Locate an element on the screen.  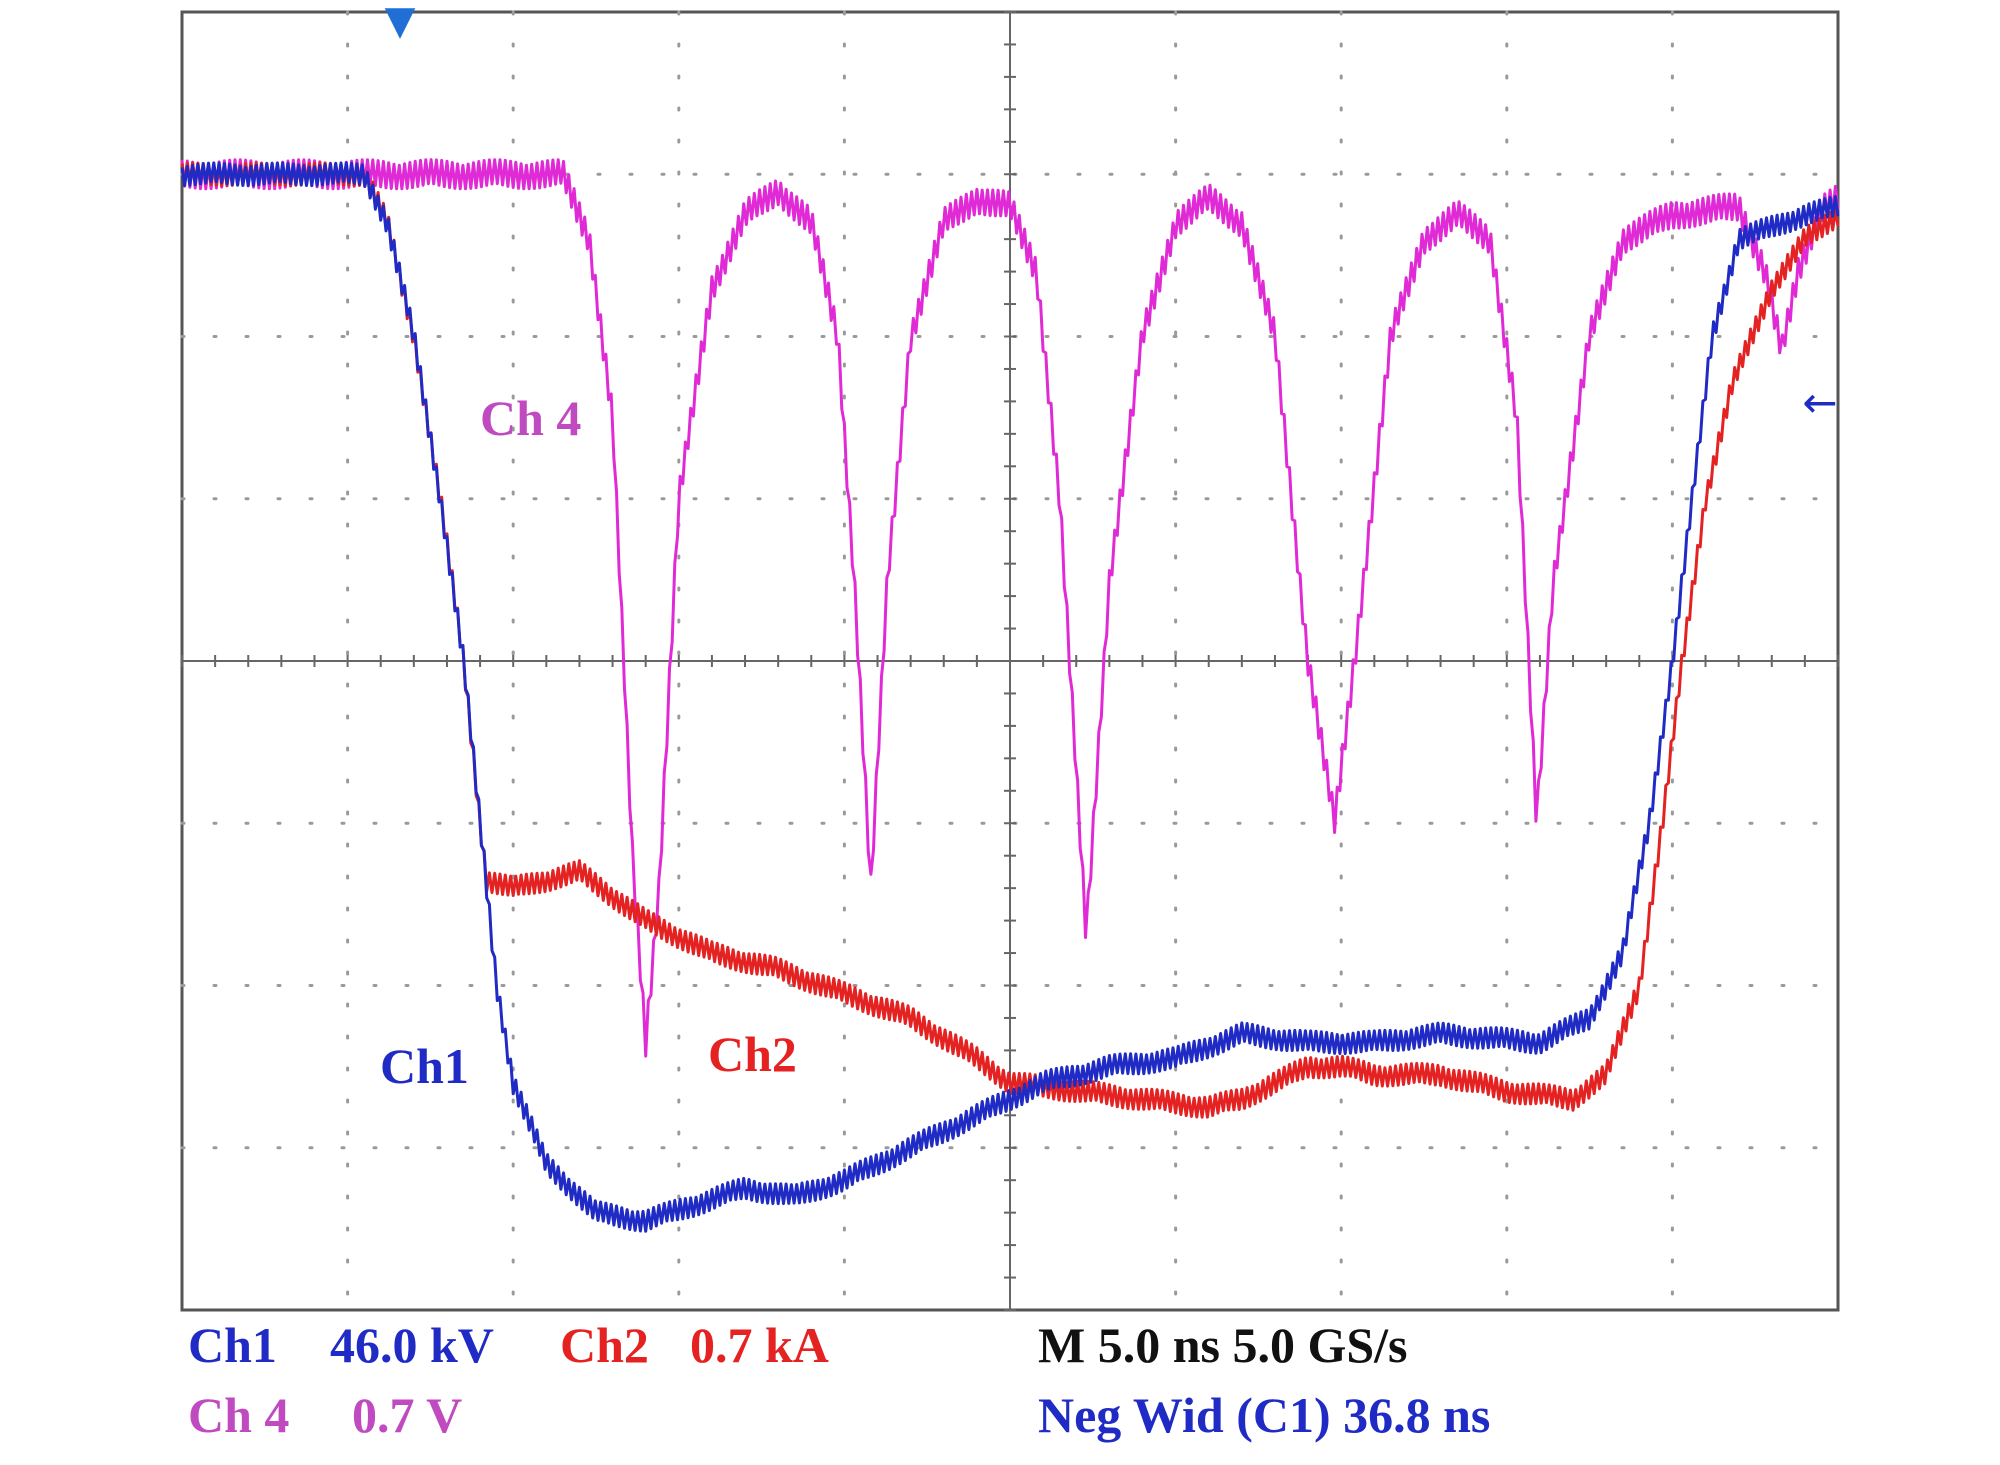
ch1-readout-name: Ch1 is located at coordinates (232, 1345).